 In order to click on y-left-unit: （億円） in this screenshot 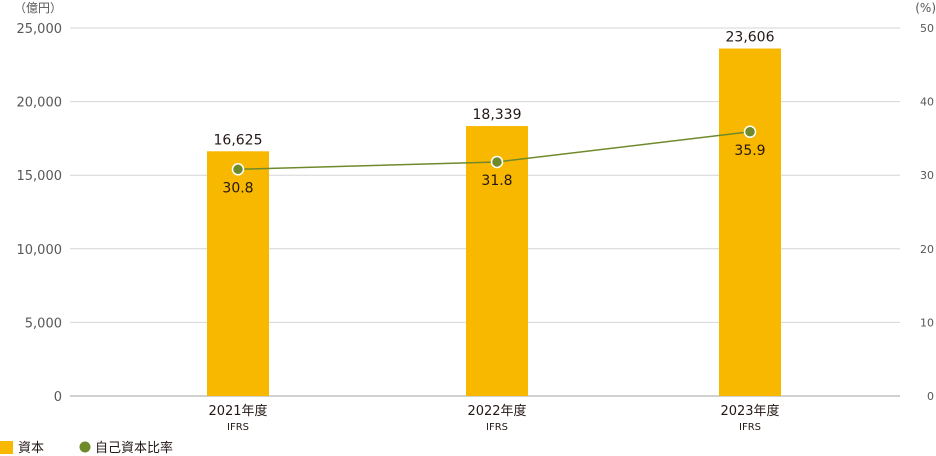, I will do `click(38, 8)`.